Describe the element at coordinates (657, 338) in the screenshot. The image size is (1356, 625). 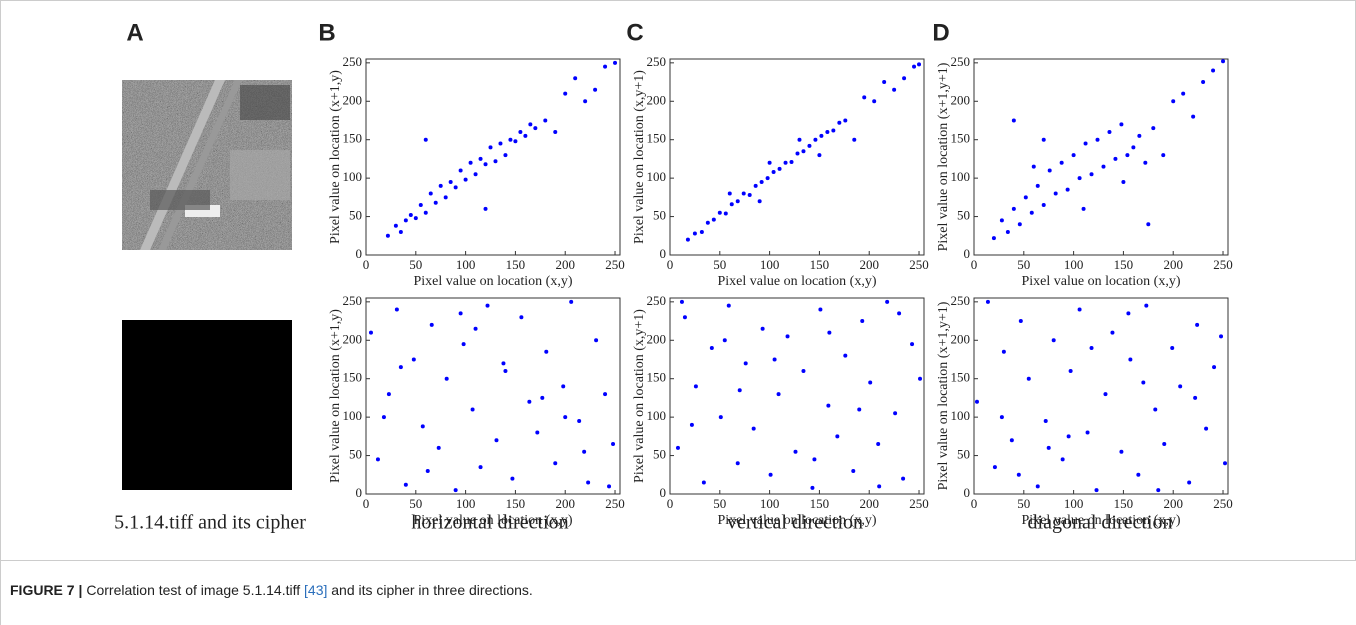
I see `y-tick-label: 200` at that location.